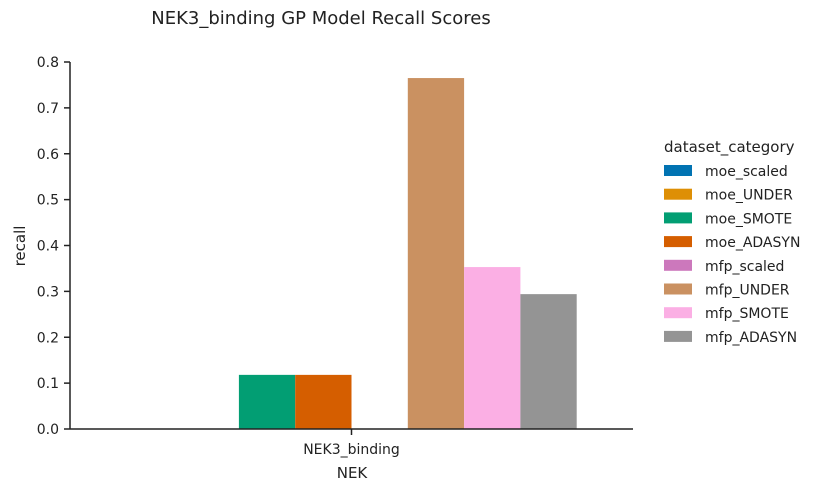 The height and width of the screenshot is (492, 818). Describe the element at coordinates (747, 291) in the screenshot. I see `legend-label: mfp_UNDER` at that location.